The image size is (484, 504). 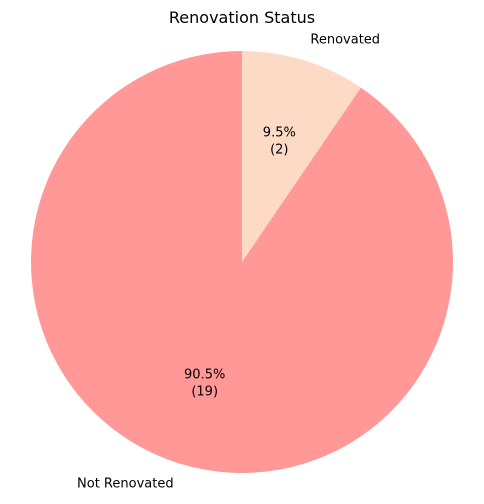 What do you see at coordinates (204, 374) in the screenshot?
I see `percent-label-not-renovated: 90.5%` at bounding box center [204, 374].